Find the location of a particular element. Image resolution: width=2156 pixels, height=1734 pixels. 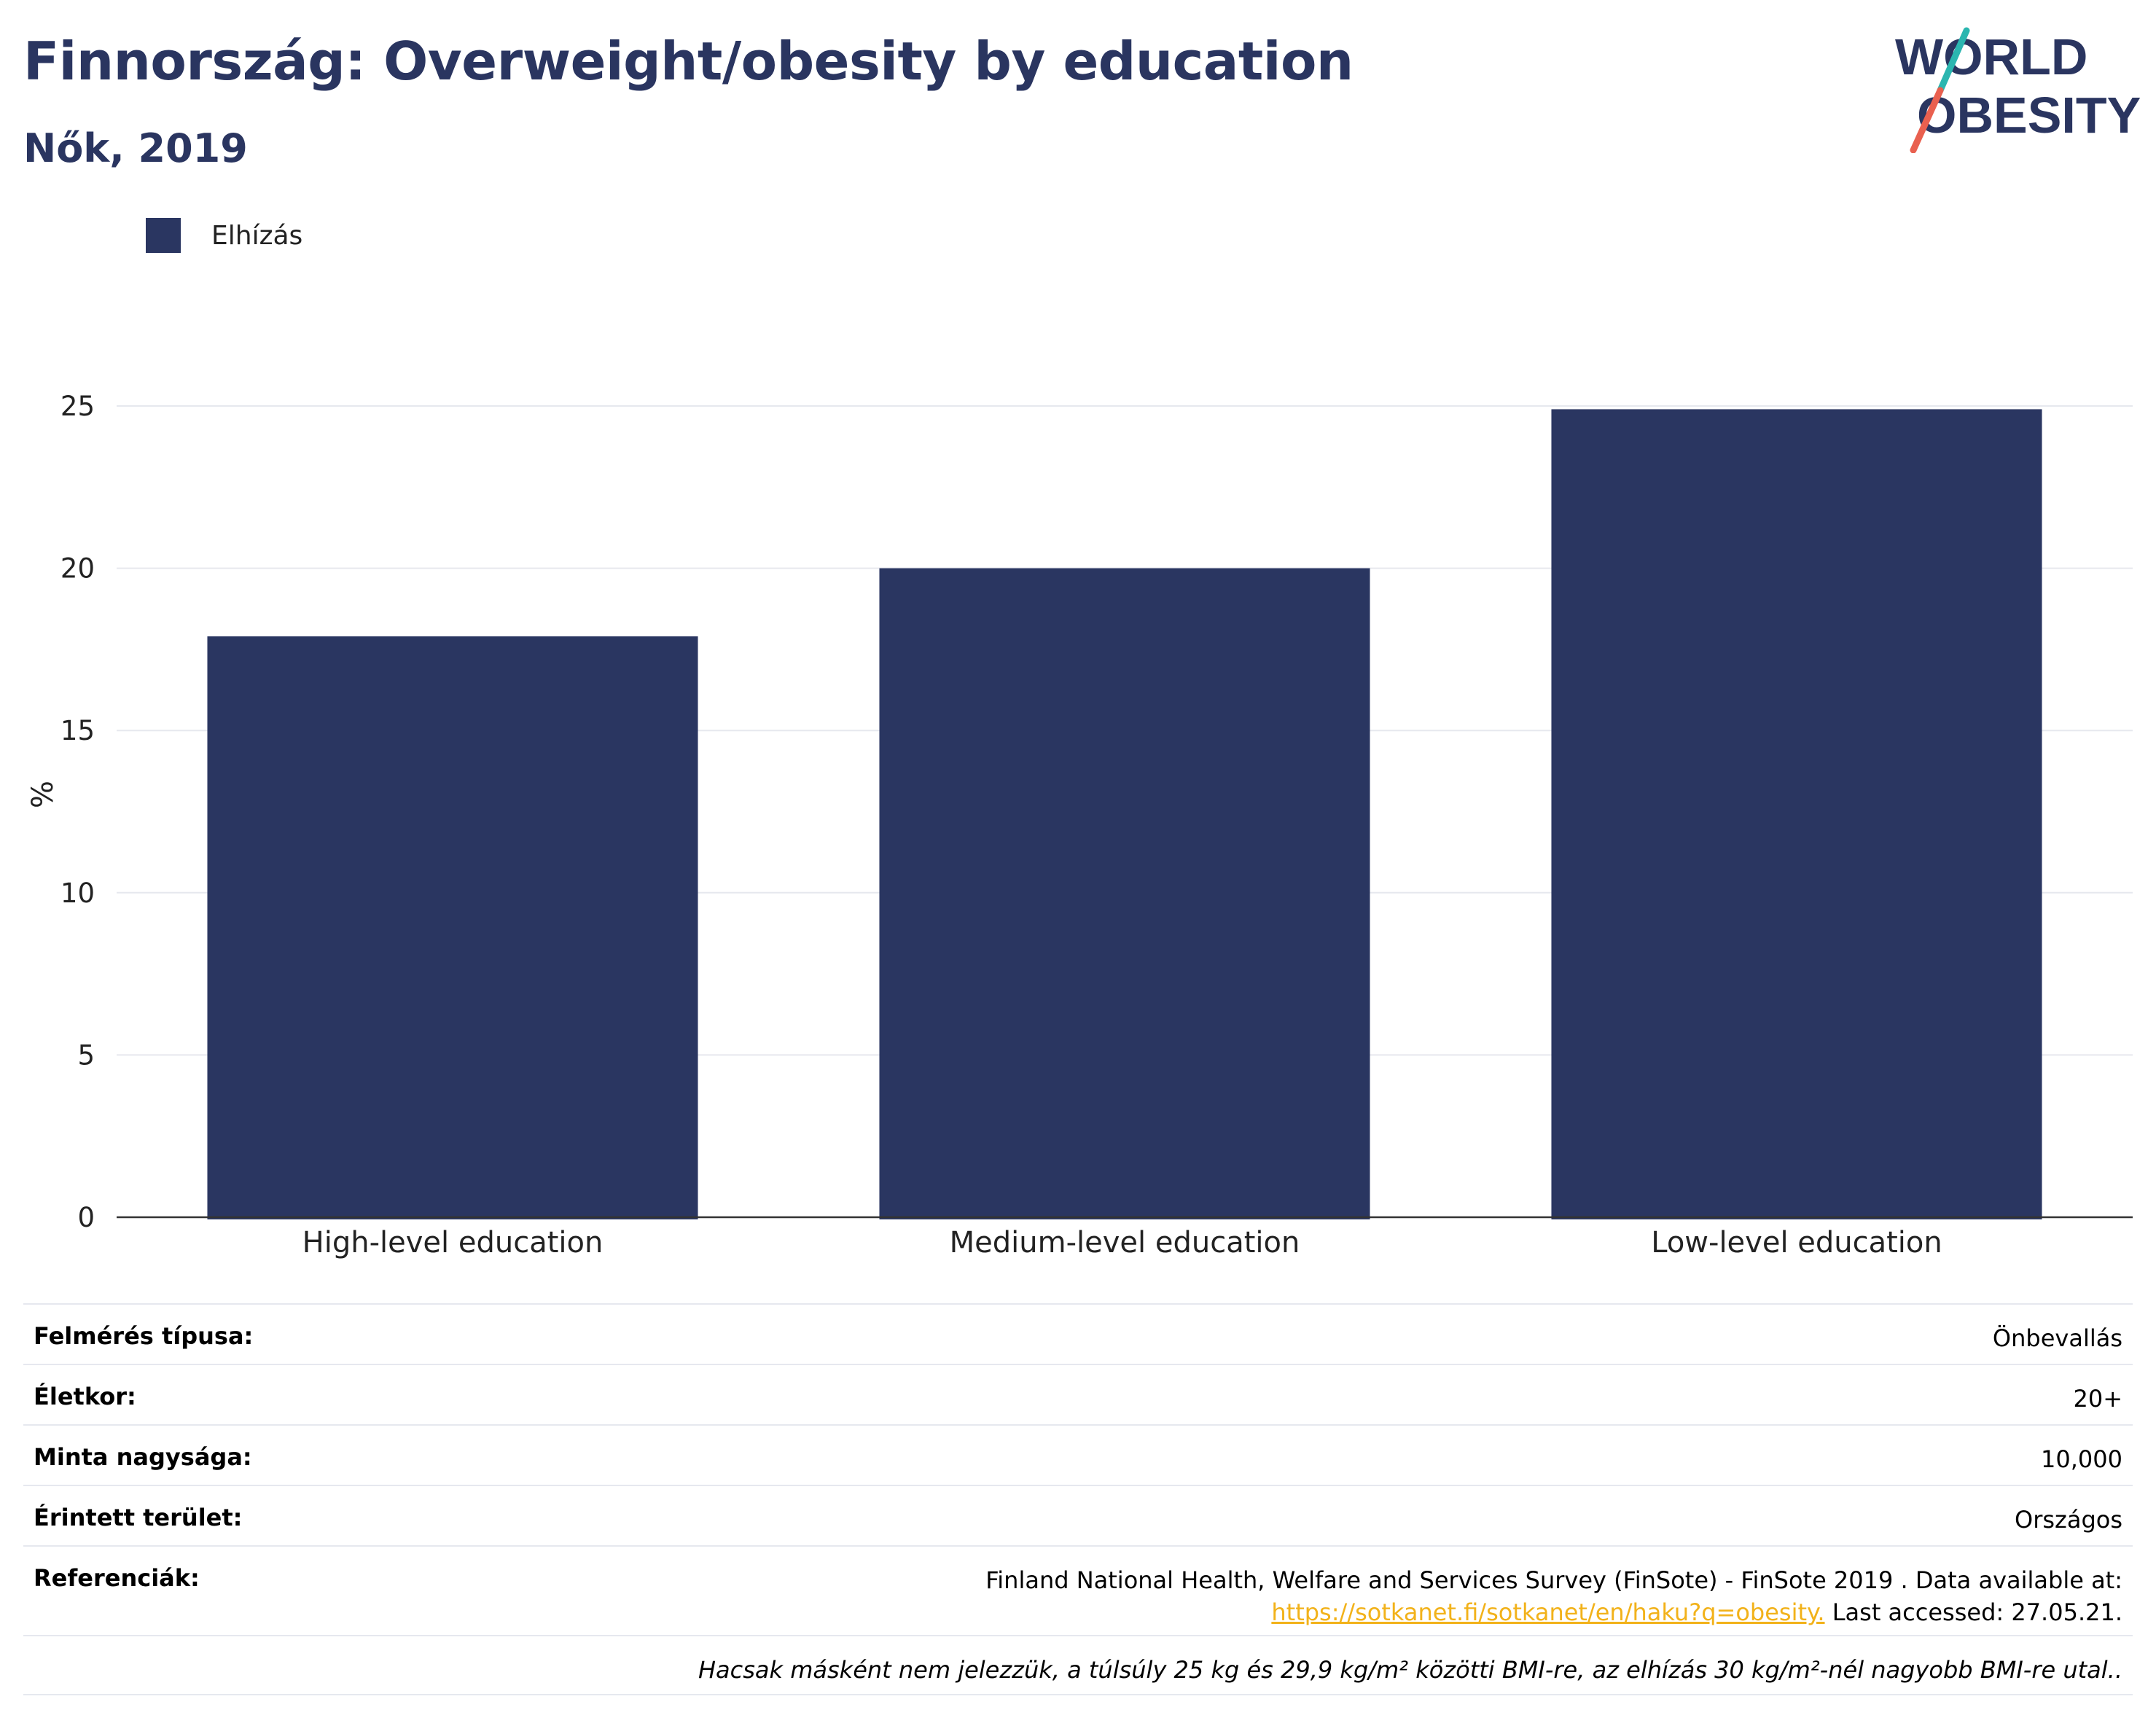

references-label: Referenciák: is located at coordinates (117, 1578).